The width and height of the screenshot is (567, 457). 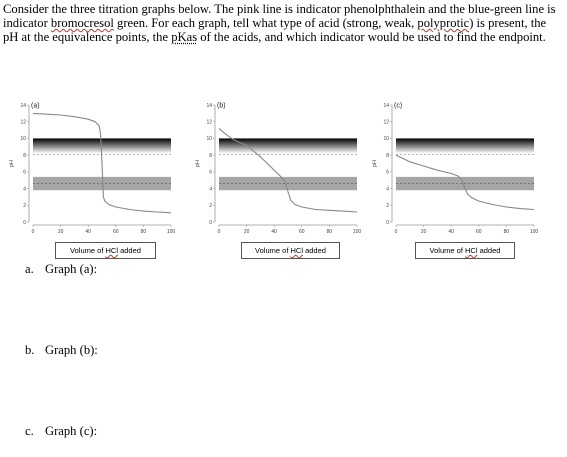 I want to click on graph-label: (a), so click(x=35, y=106).